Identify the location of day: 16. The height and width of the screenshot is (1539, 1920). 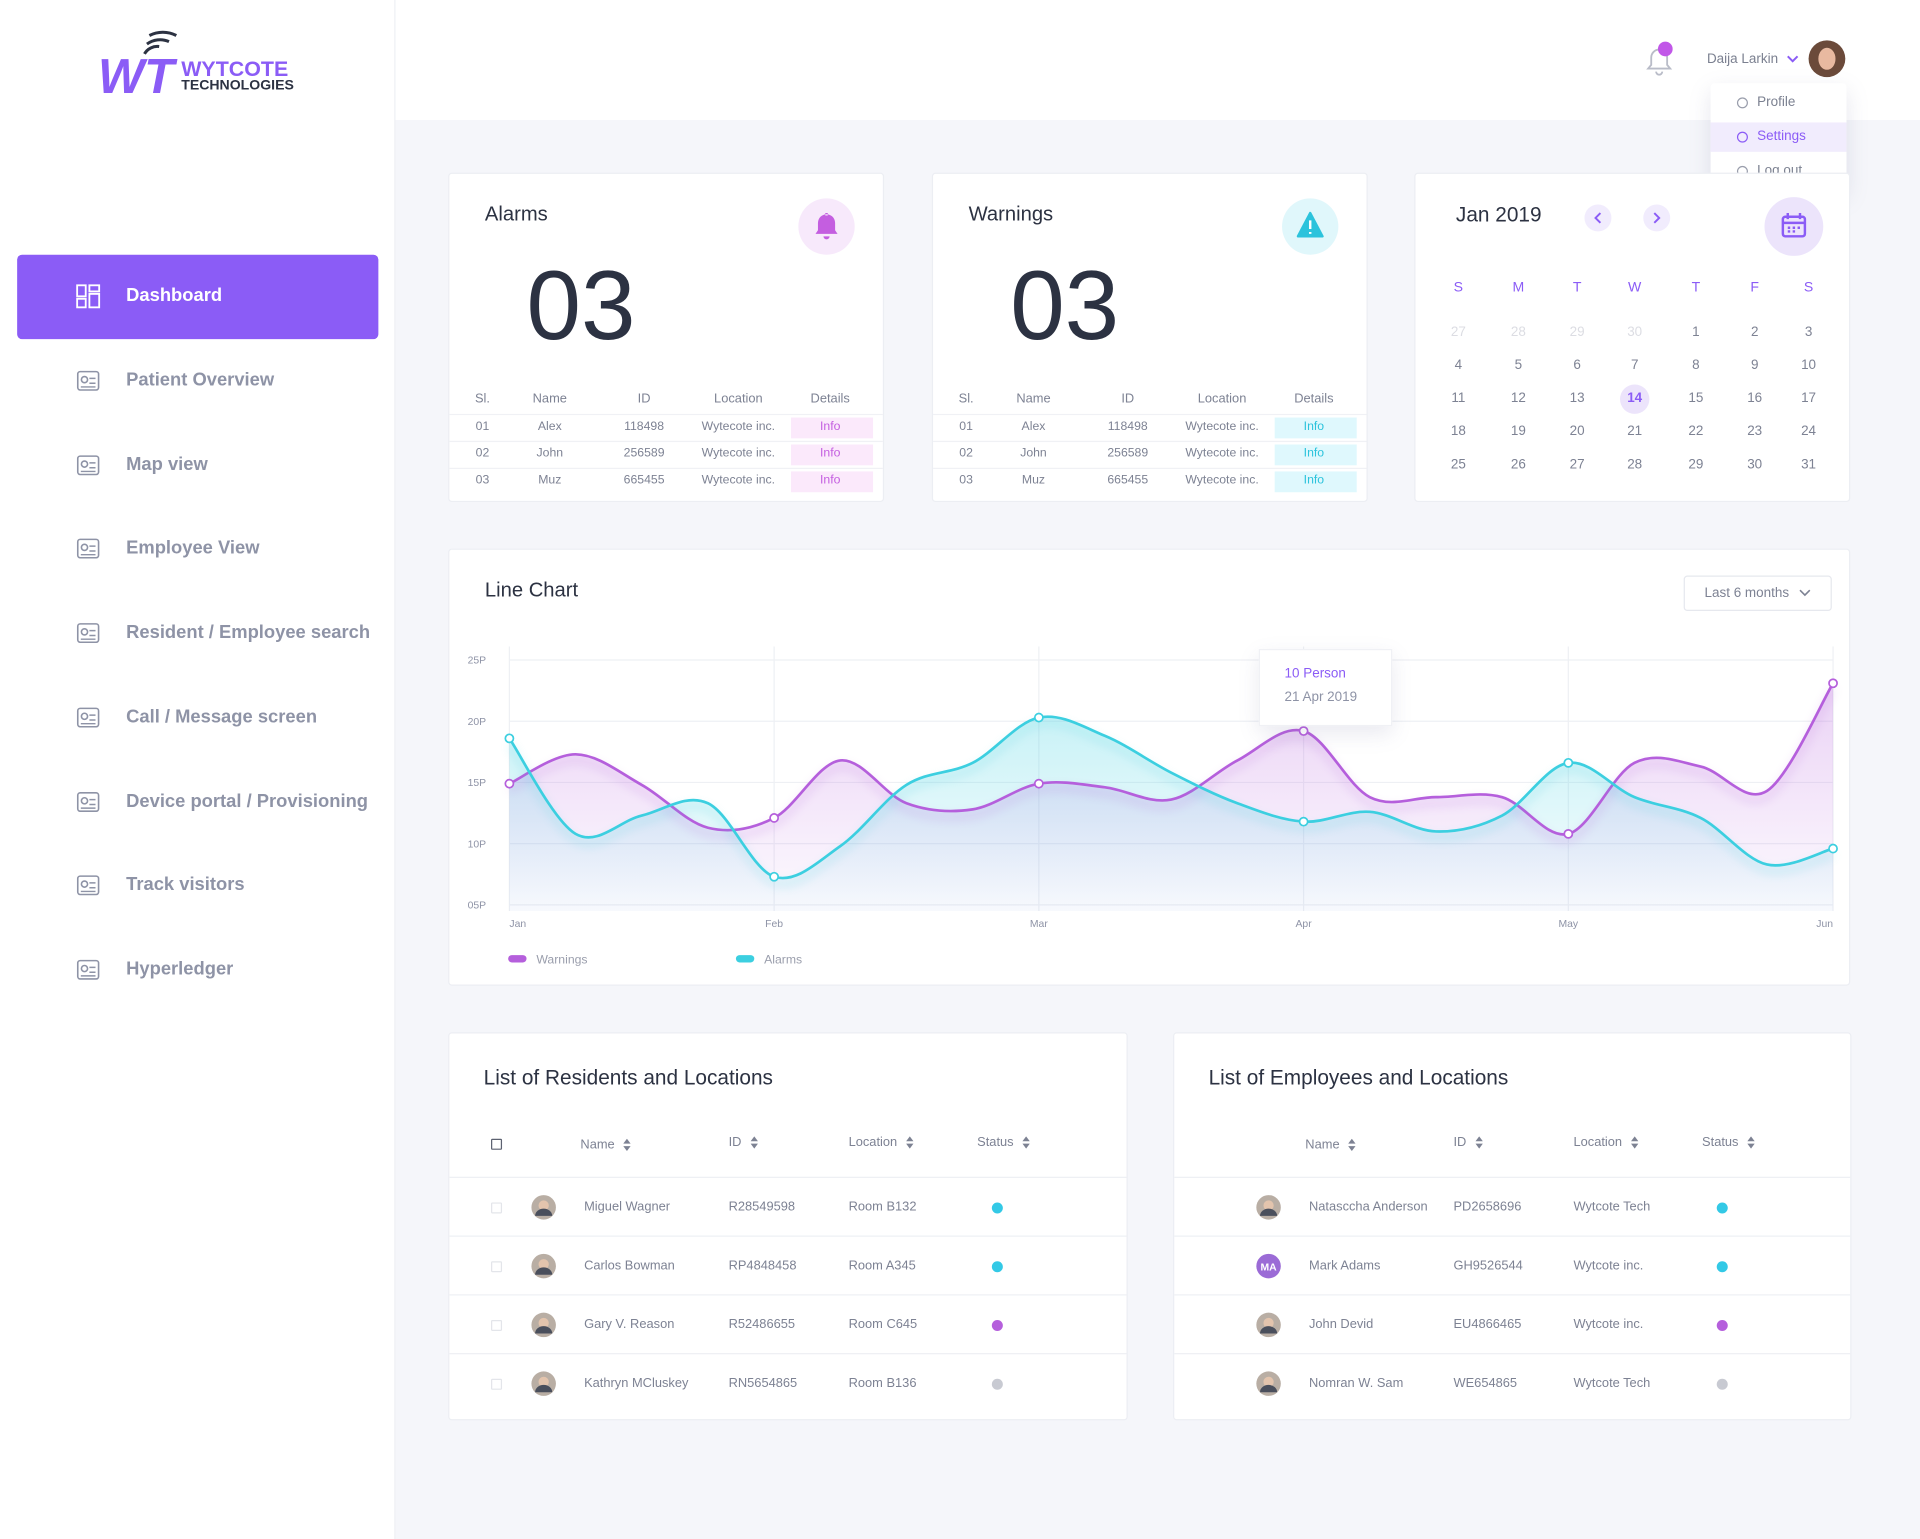
(1755, 398).